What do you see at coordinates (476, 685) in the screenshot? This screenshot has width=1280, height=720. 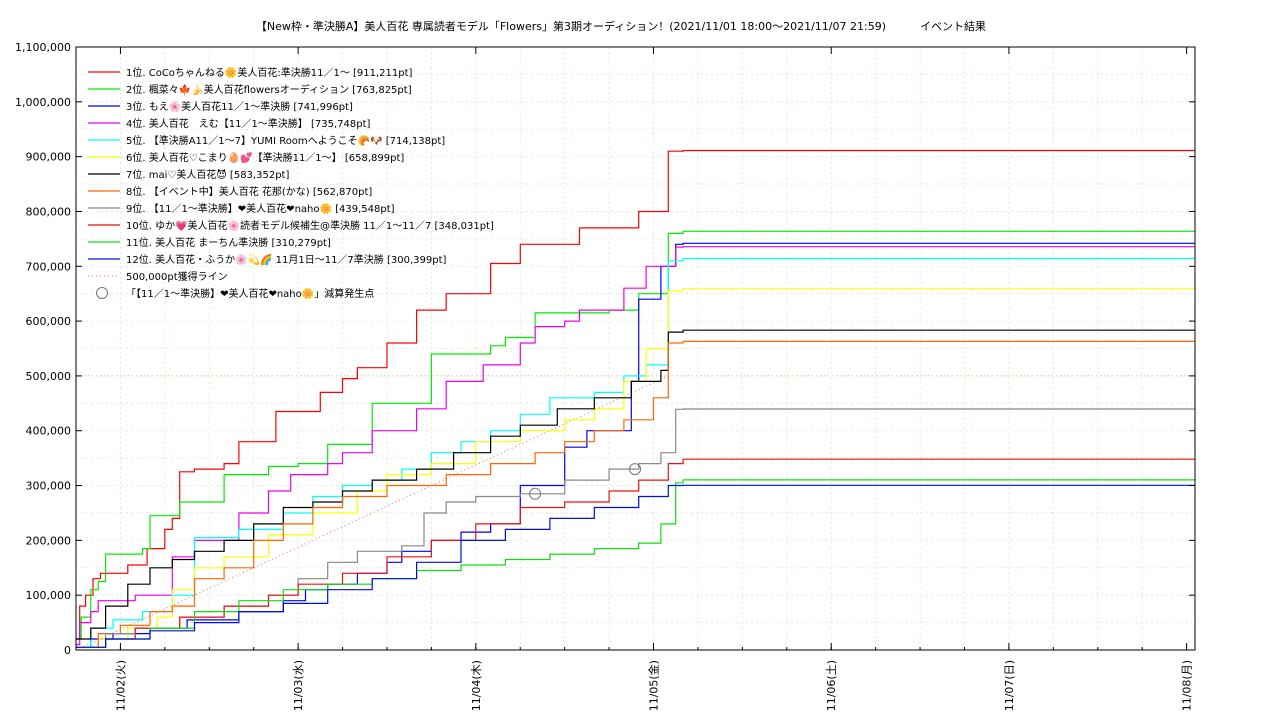 I see `x-tick-label: 11/04(木)` at bounding box center [476, 685].